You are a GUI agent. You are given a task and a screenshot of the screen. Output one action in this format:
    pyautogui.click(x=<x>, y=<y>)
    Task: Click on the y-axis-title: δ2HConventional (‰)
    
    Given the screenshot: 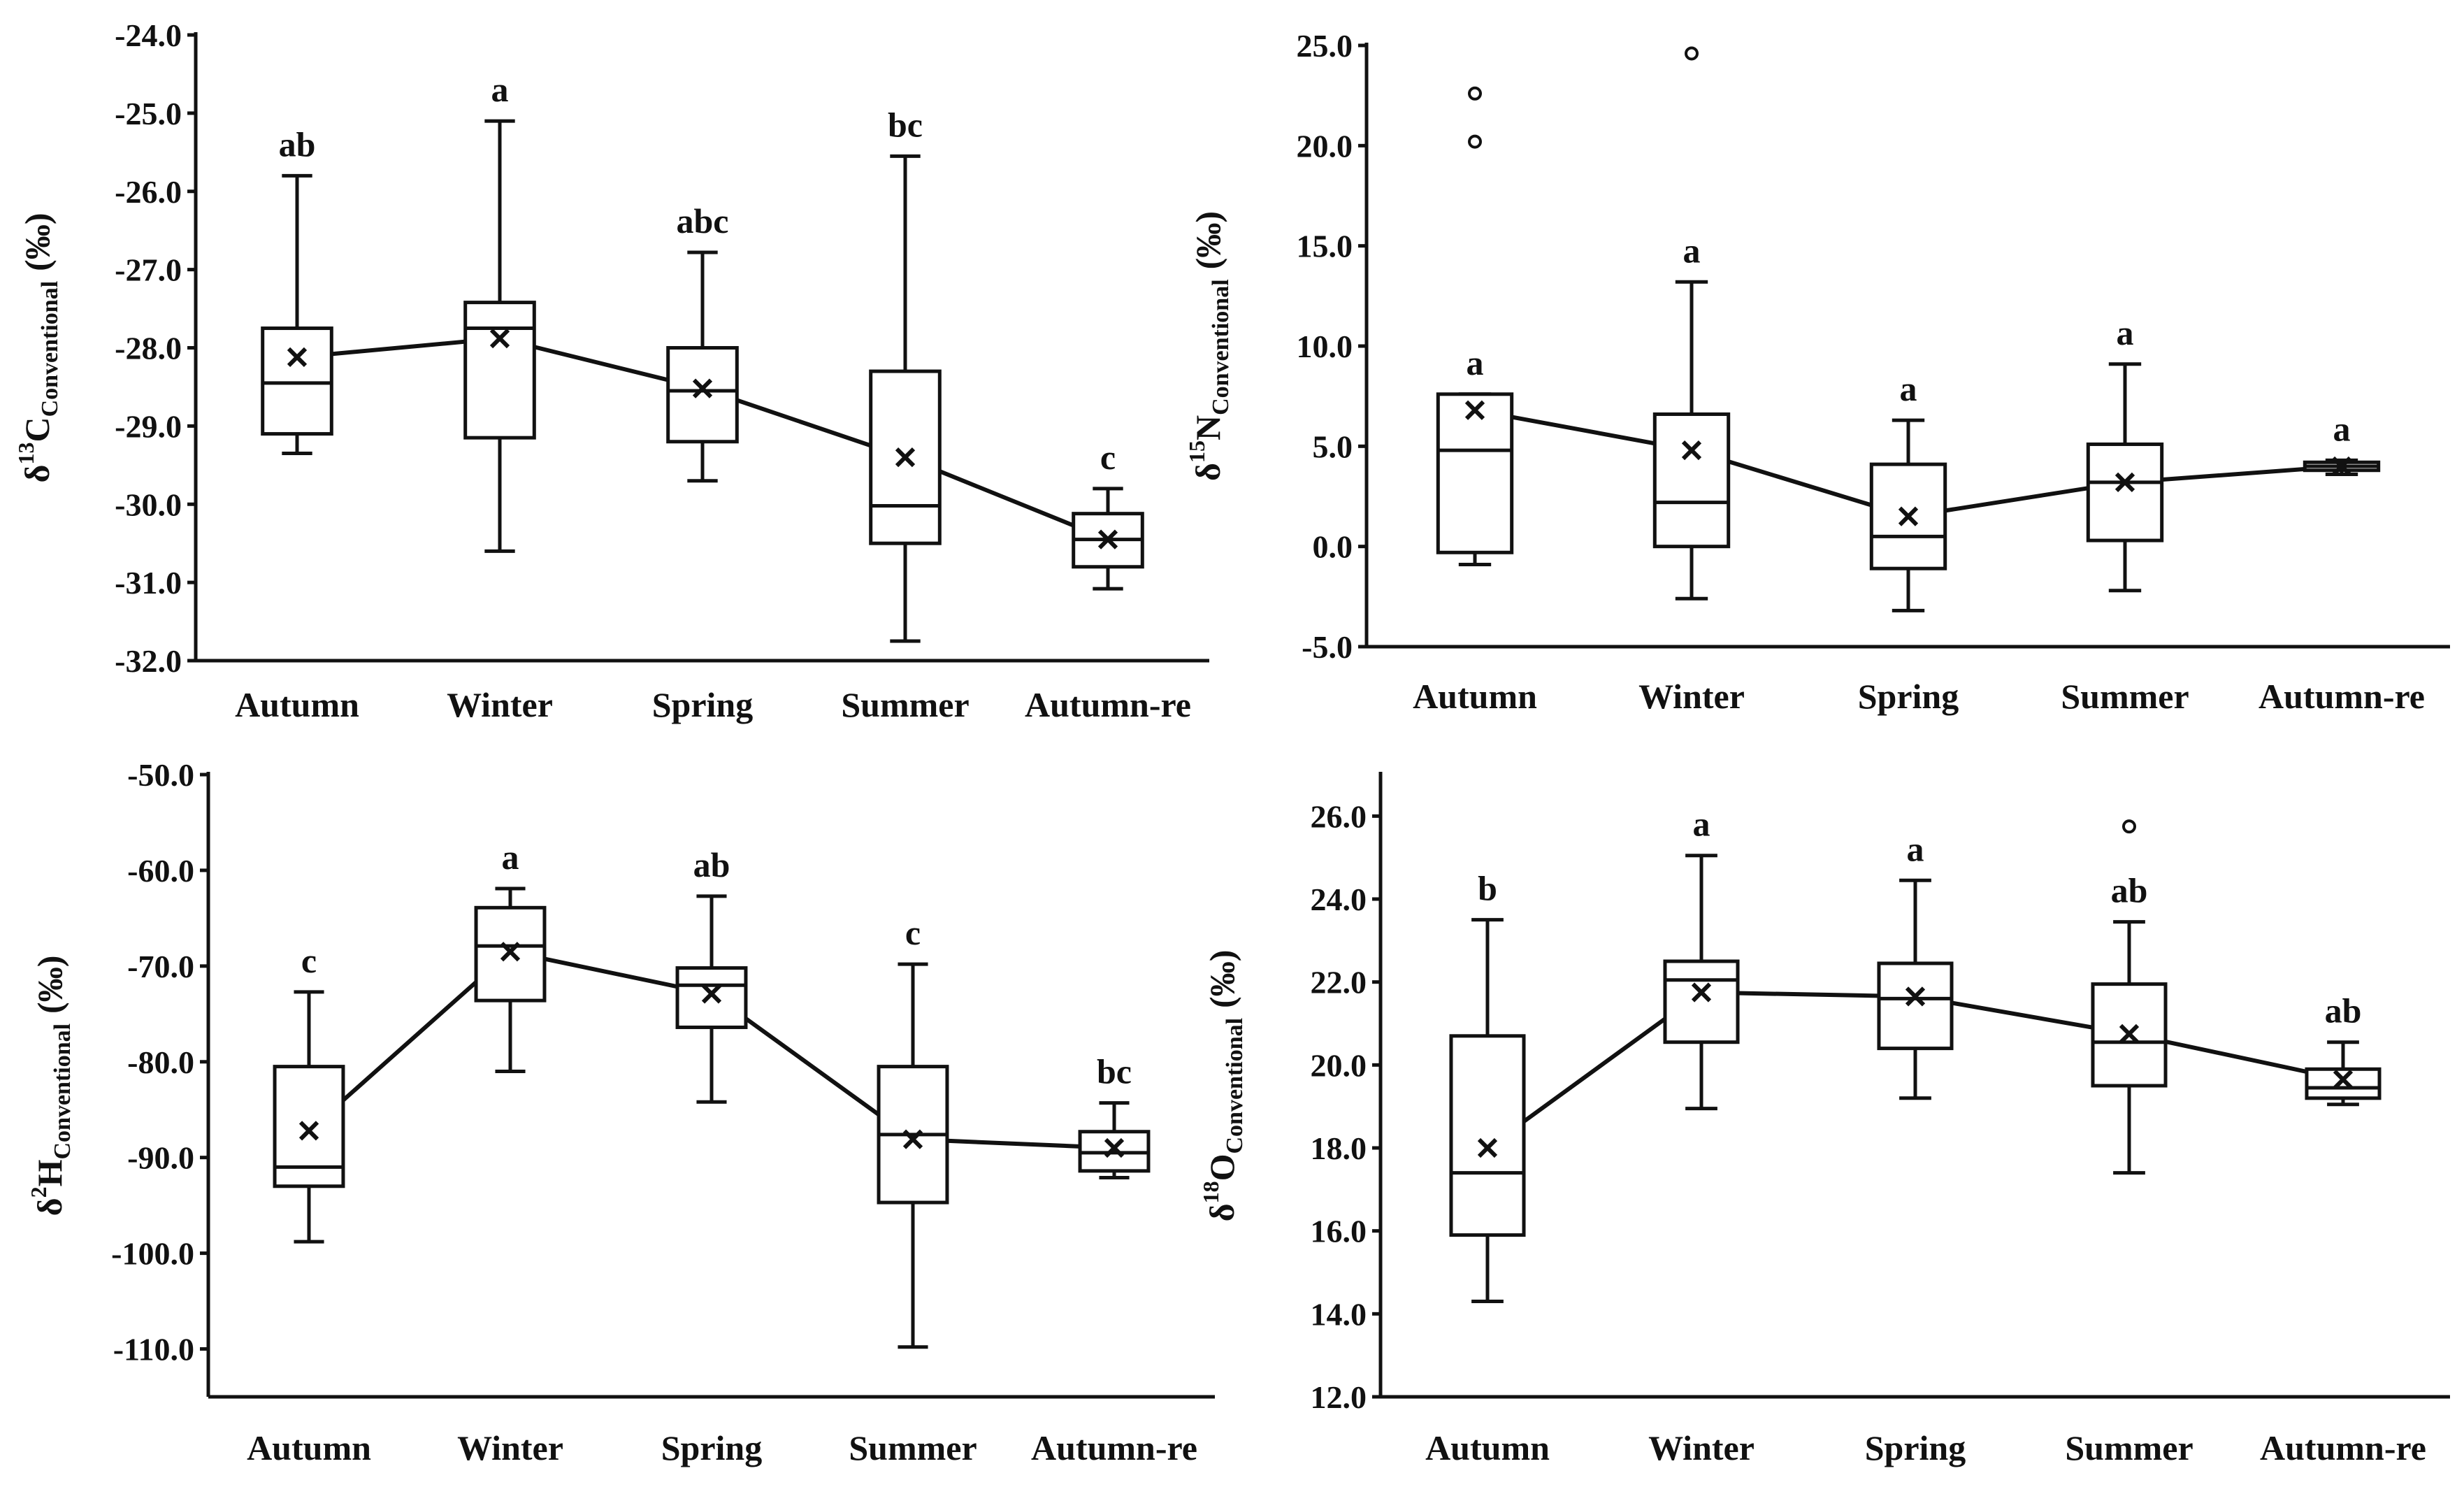 What is the action you would take?
    pyautogui.click(x=50, y=1086)
    